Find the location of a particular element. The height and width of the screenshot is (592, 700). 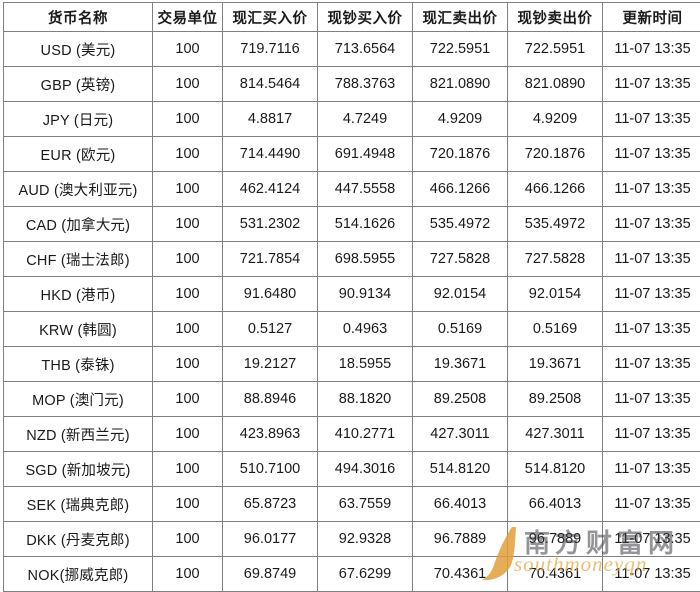

cell-spot-sell: 4.9209 is located at coordinates (460, 119).